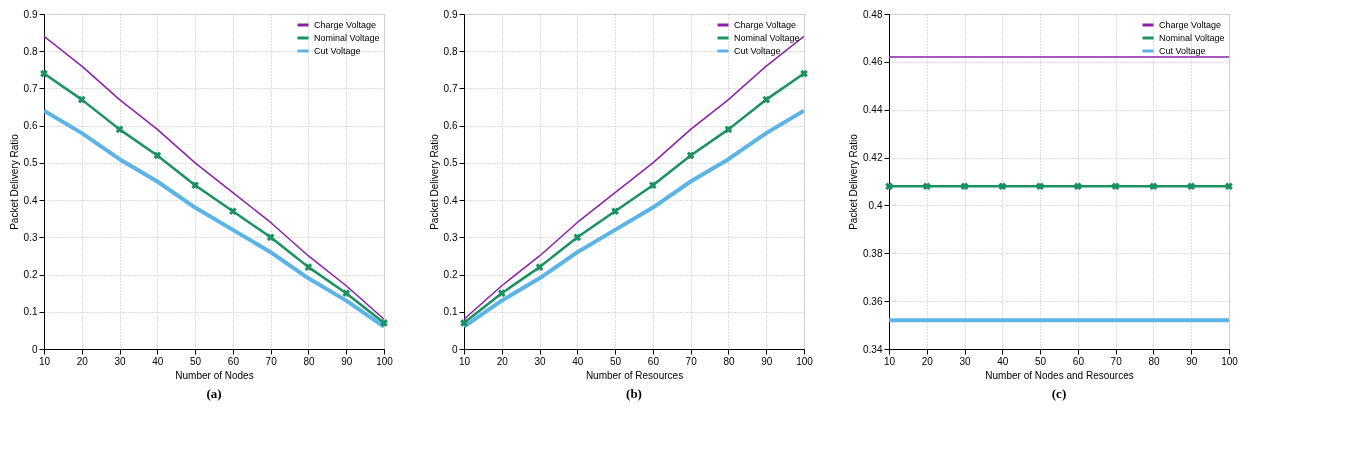 This screenshot has height=465, width=1365. I want to click on y-tick-label: 0.42, so click(873, 158).